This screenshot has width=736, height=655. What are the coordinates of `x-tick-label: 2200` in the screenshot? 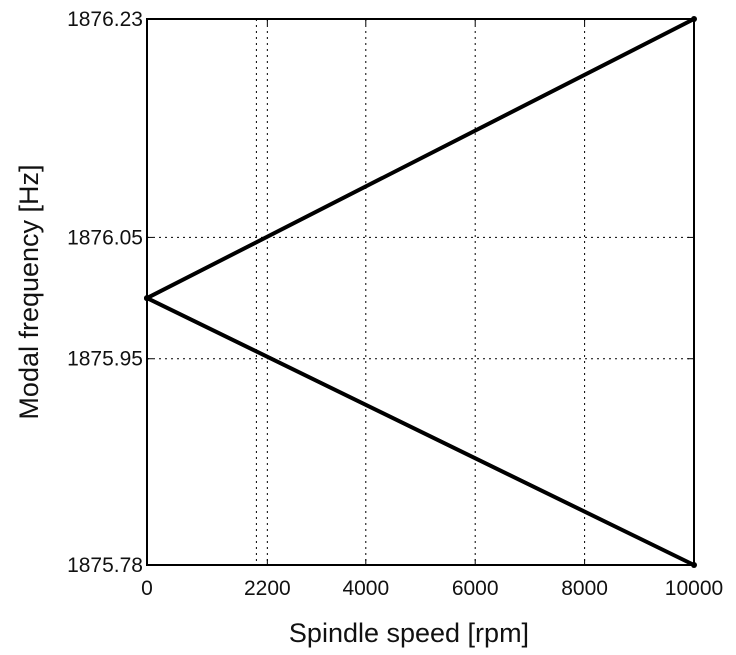 It's located at (267, 588).